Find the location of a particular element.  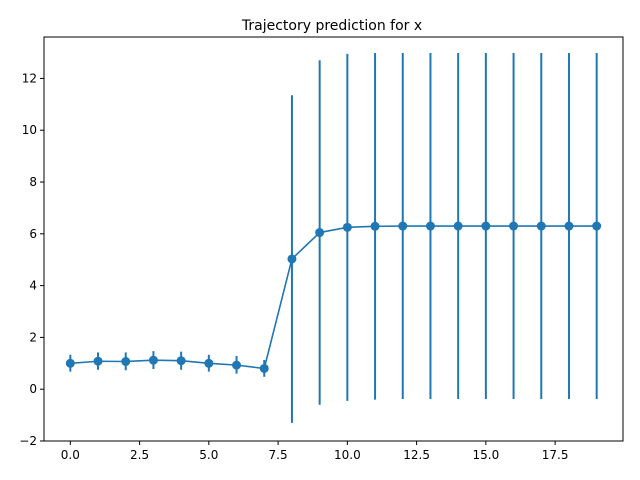

y-tick-label: −2 is located at coordinates (28, 441).